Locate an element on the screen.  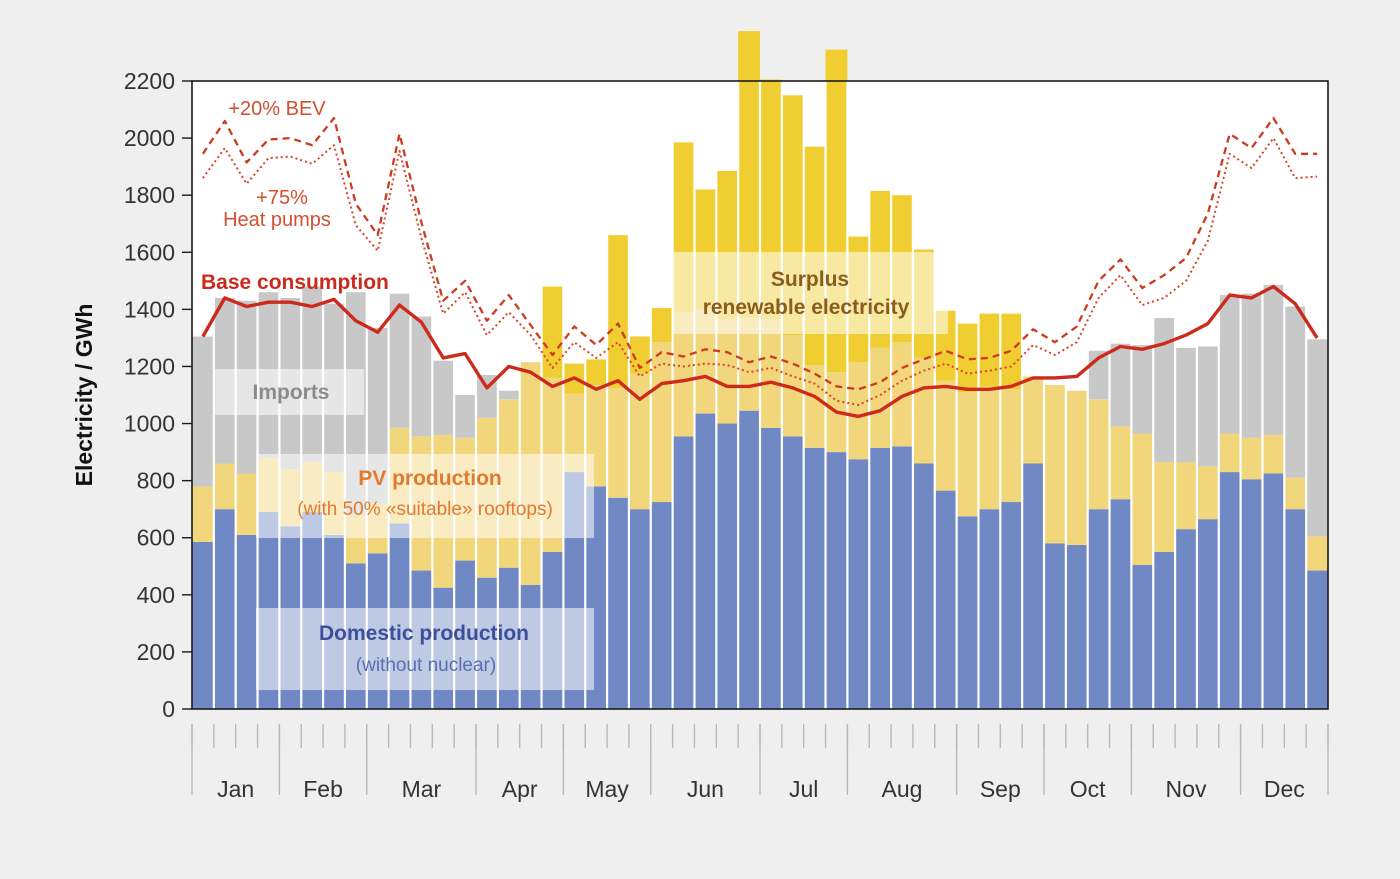
month-label: Nov is located at coordinates (1186, 789).